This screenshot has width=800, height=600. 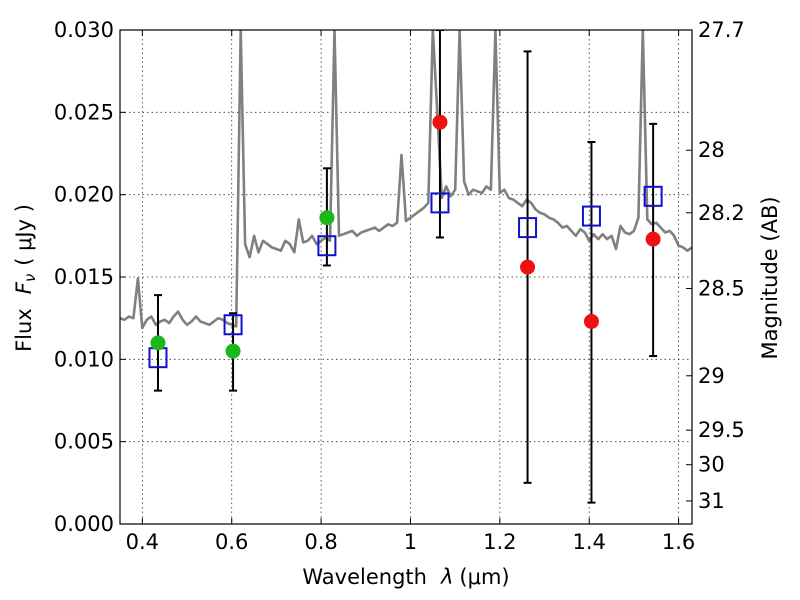 What do you see at coordinates (410, 542) in the screenshot?
I see `x-tick-label: 1` at bounding box center [410, 542].